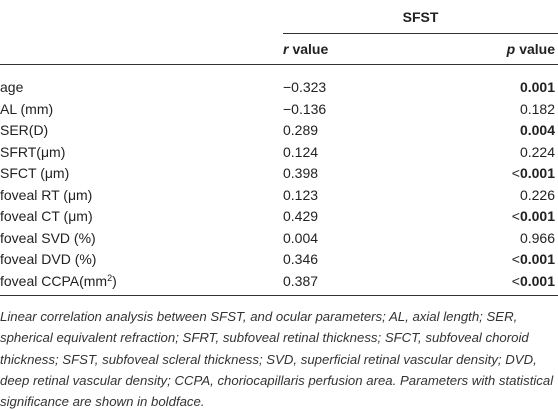  I want to click on row-label: foveal SVD (%), so click(48, 238).